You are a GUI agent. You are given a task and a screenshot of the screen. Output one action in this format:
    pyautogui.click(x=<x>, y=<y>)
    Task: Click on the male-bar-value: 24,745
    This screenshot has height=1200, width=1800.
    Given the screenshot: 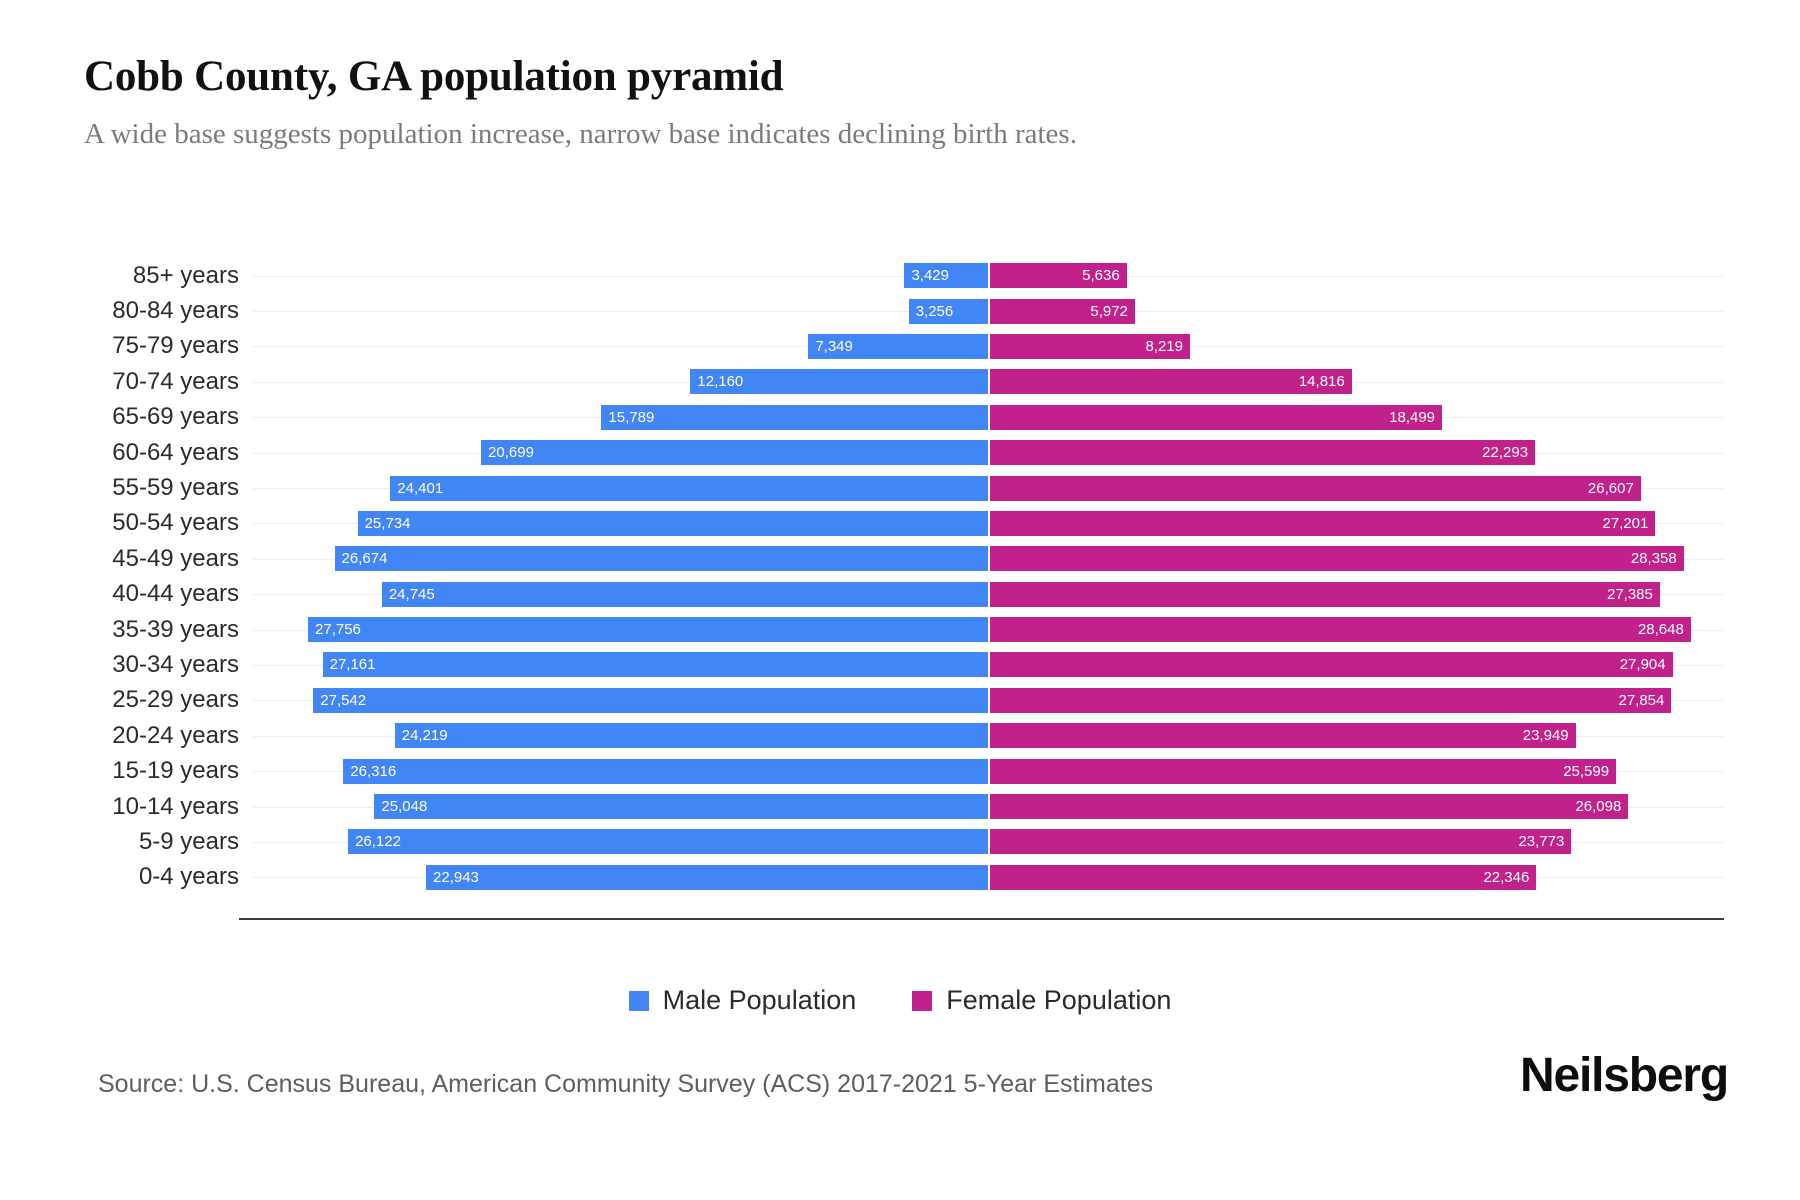 What is the action you would take?
    pyautogui.click(x=411, y=594)
    